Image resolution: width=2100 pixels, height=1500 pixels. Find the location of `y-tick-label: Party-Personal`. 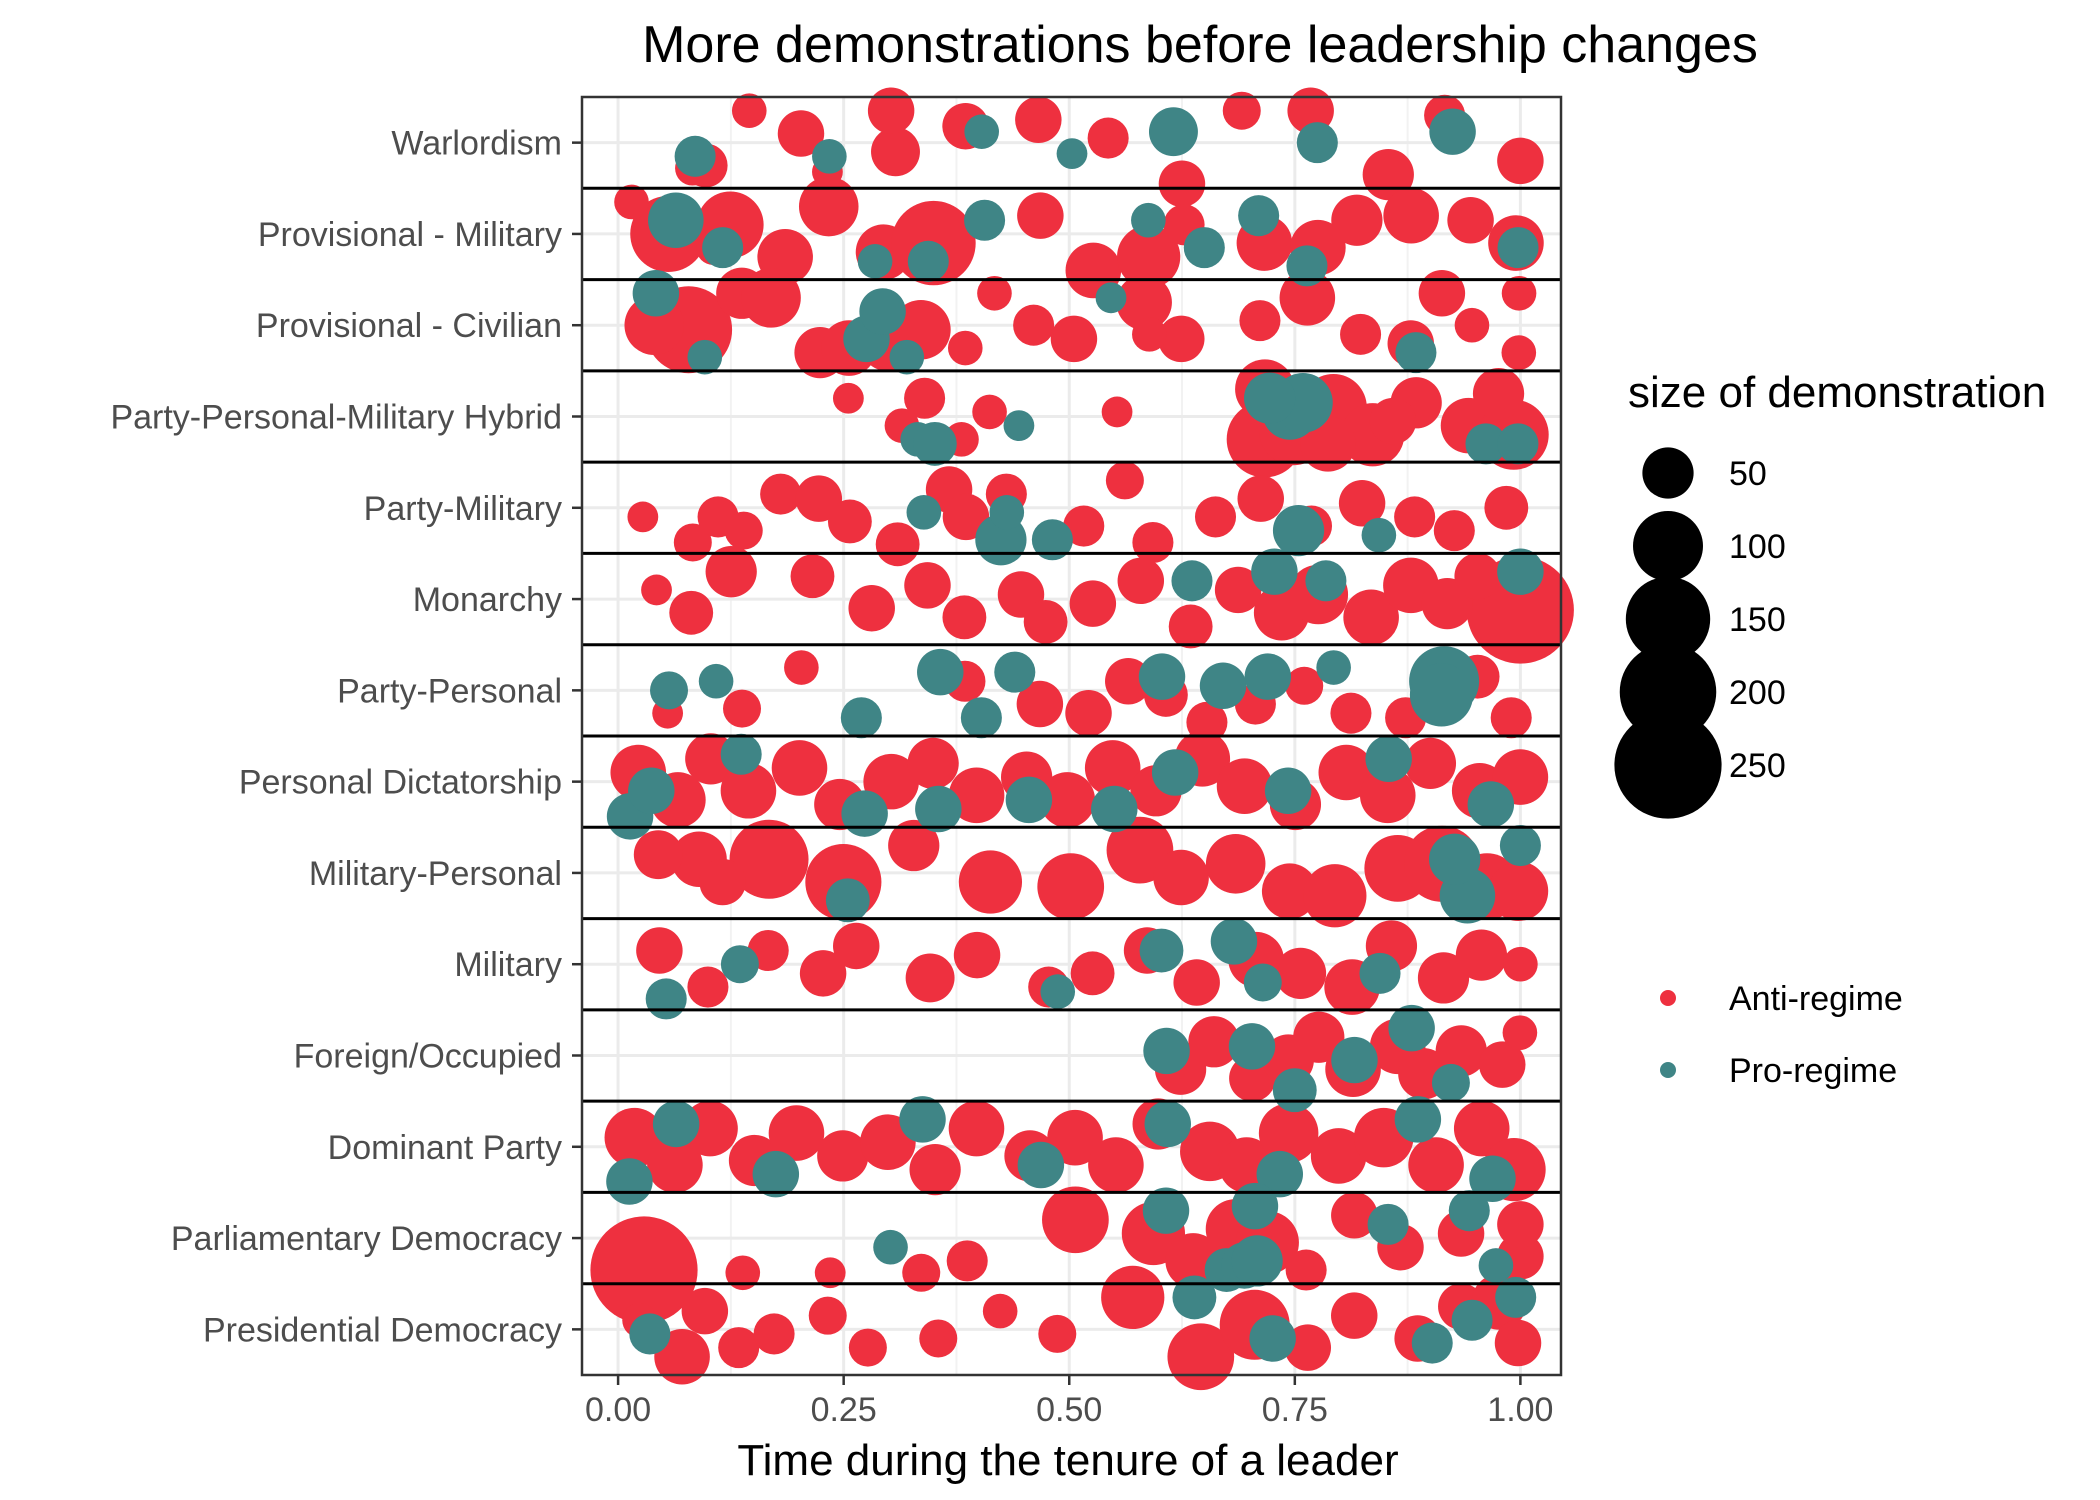

y-tick-label: Party-Personal is located at coordinates (449, 691).